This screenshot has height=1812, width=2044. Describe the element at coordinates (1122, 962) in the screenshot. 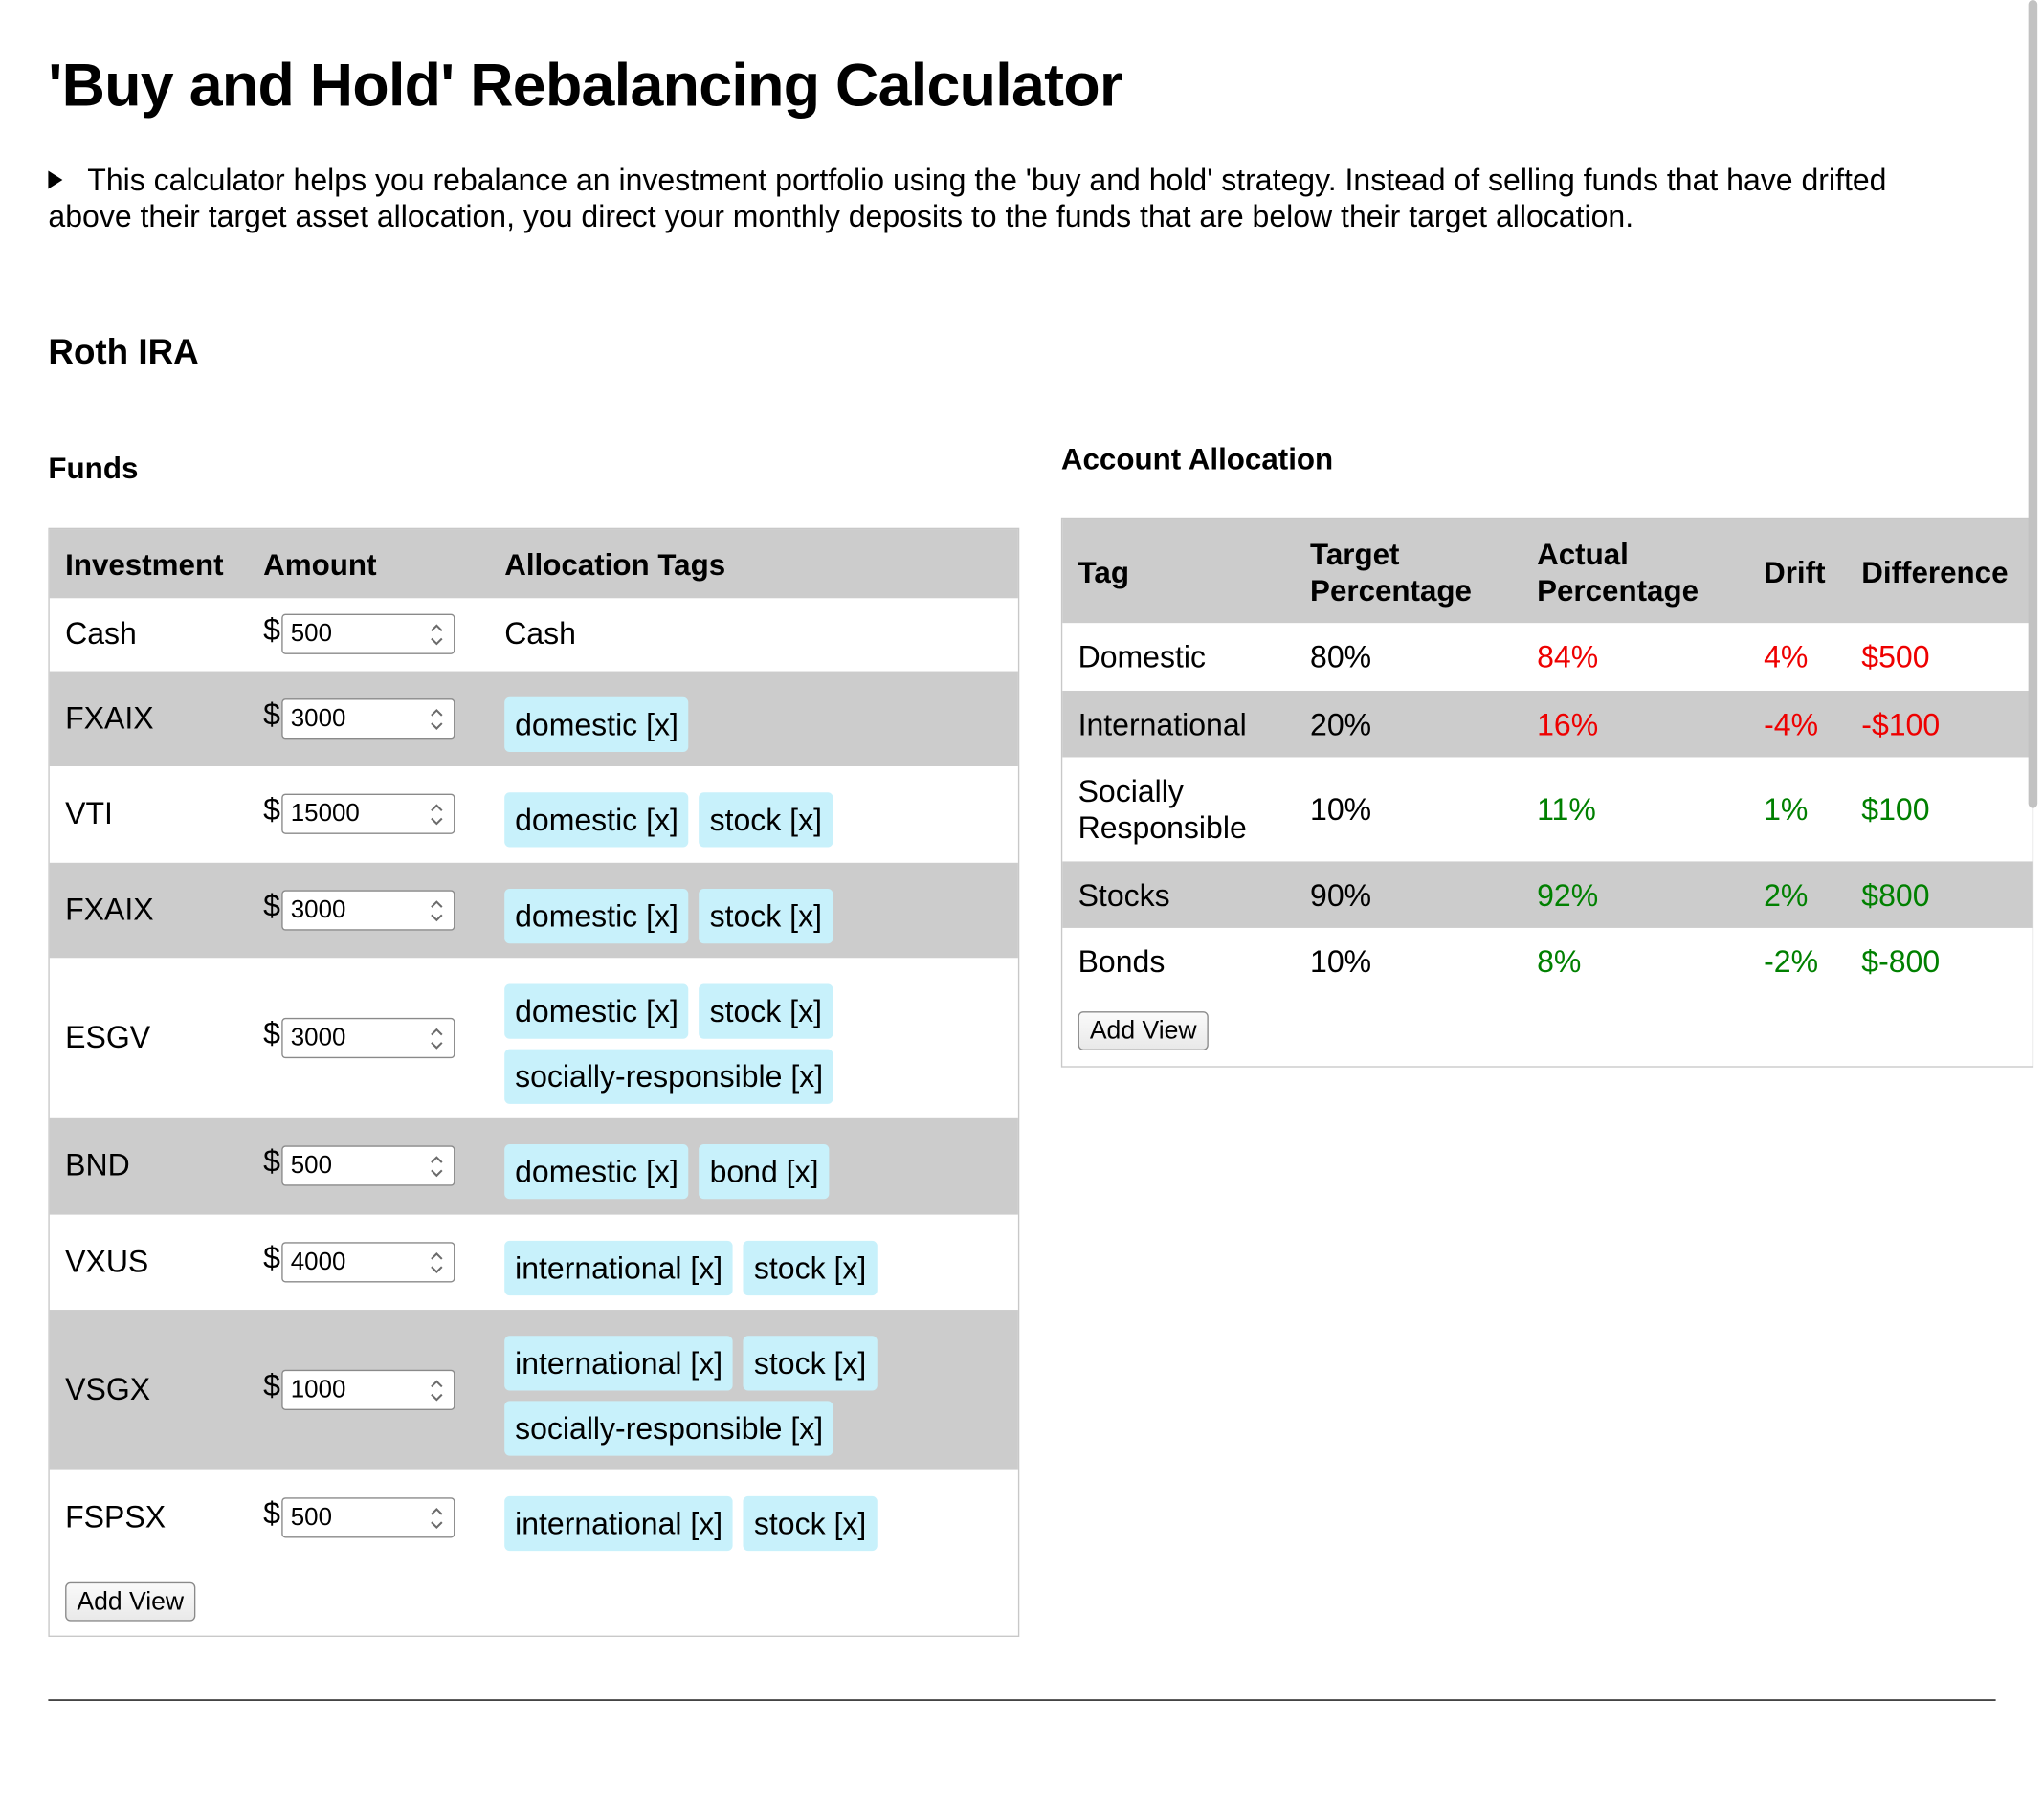

I see `alloc-tag: Bonds` at that location.